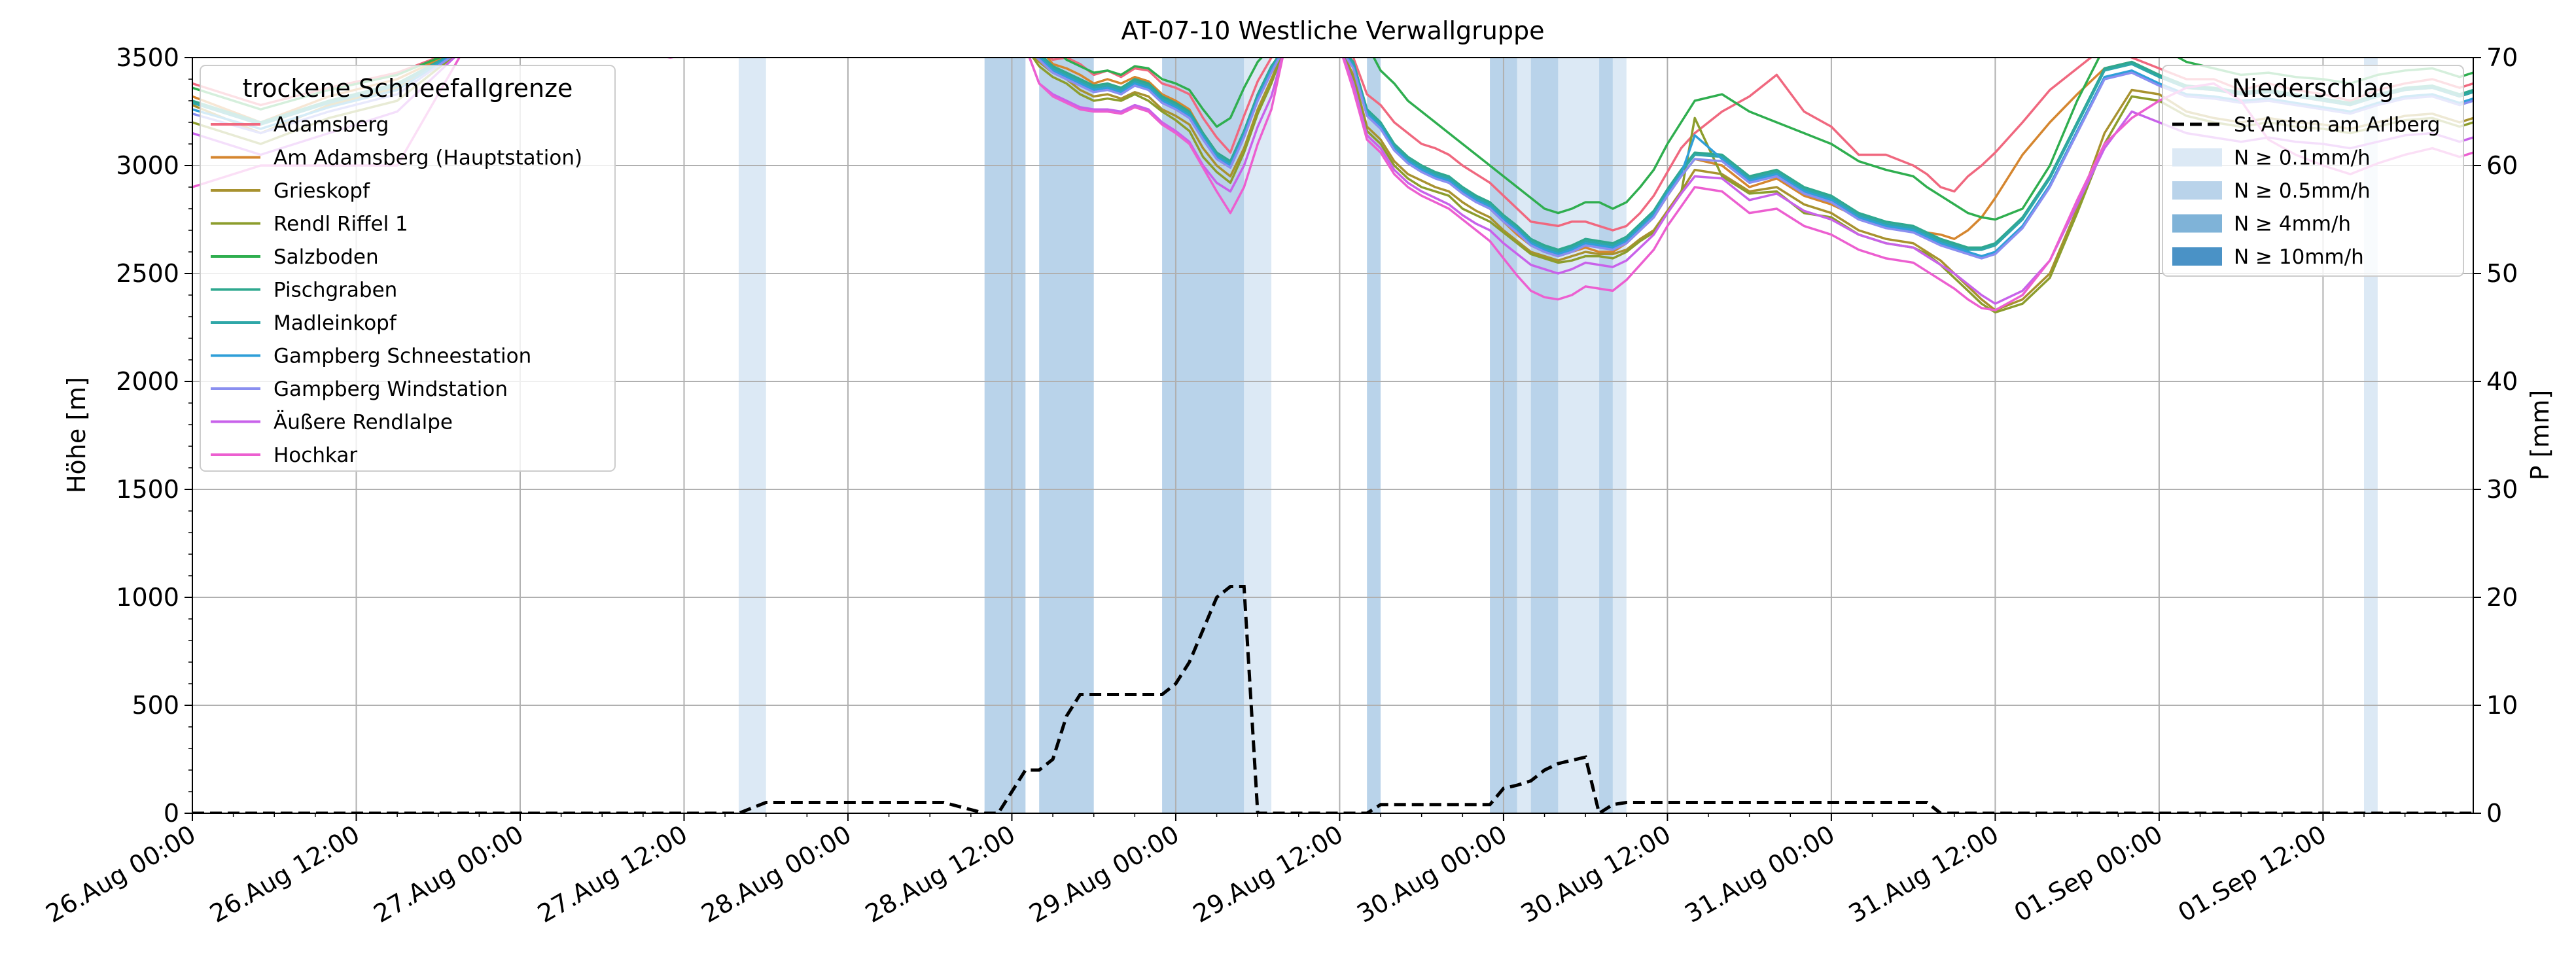  Describe the element at coordinates (315, 455) in the screenshot. I see `legend-left-label: Hochkar` at that location.